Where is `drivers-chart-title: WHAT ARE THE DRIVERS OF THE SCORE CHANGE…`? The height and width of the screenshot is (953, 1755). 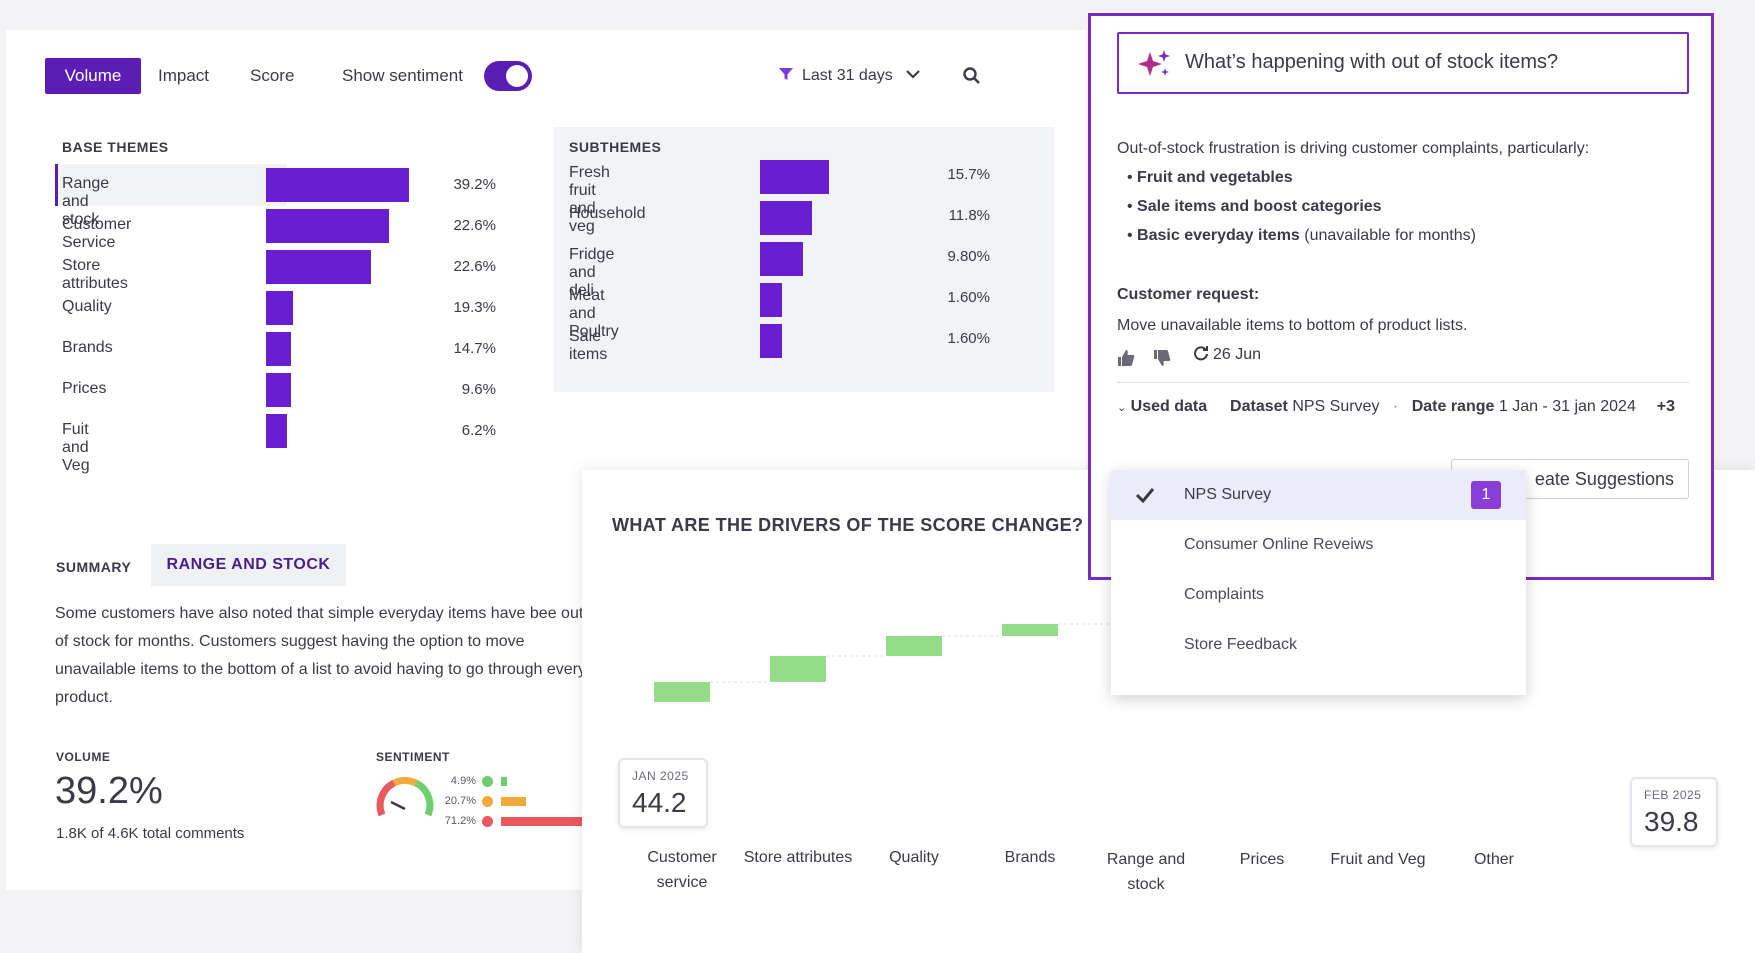
drivers-chart-title: WHAT ARE THE DRIVERS OF THE SCORE CHANGE… is located at coordinates (848, 525).